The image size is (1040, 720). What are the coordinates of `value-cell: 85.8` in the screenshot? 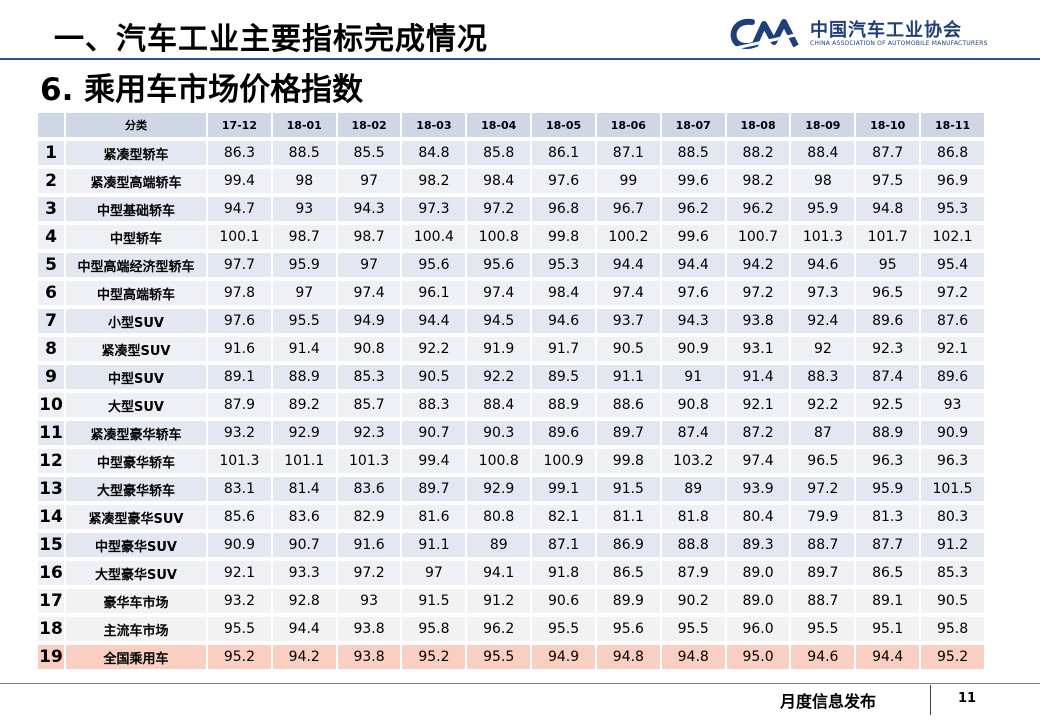 It's located at (500, 155).